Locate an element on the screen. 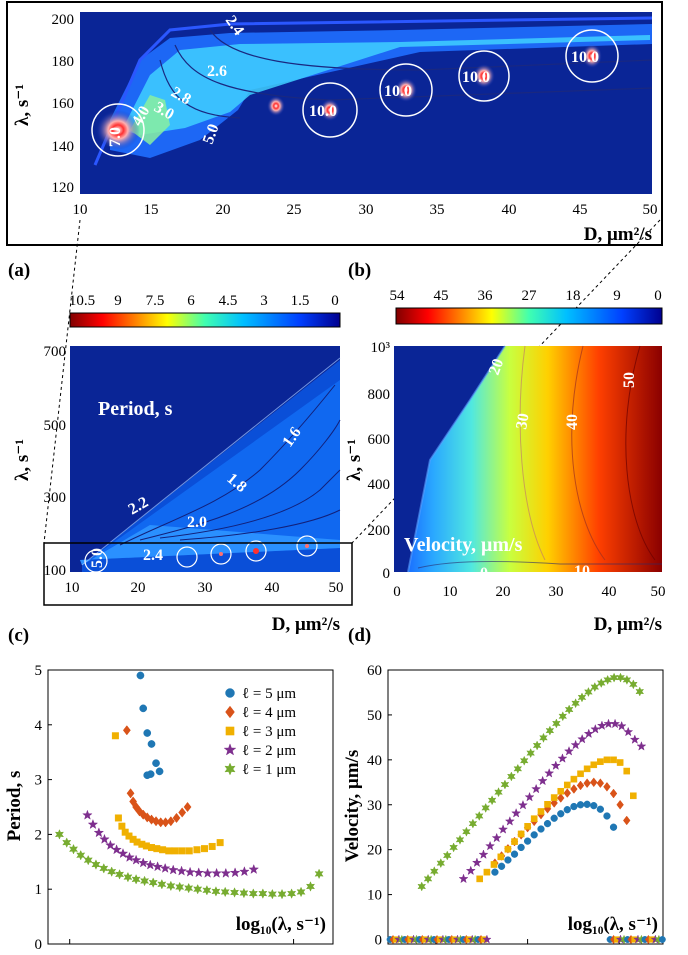  x-tick-label: 0 is located at coordinates (397, 592).